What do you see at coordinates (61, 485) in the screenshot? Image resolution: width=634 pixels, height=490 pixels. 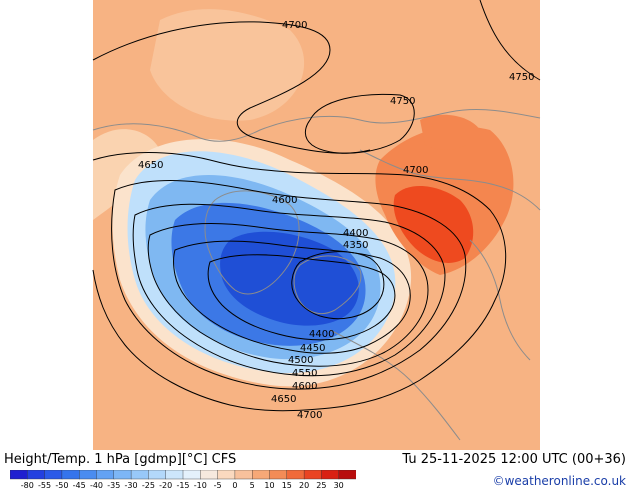 I see `color-legend-tick-label: -50` at bounding box center [61, 485].